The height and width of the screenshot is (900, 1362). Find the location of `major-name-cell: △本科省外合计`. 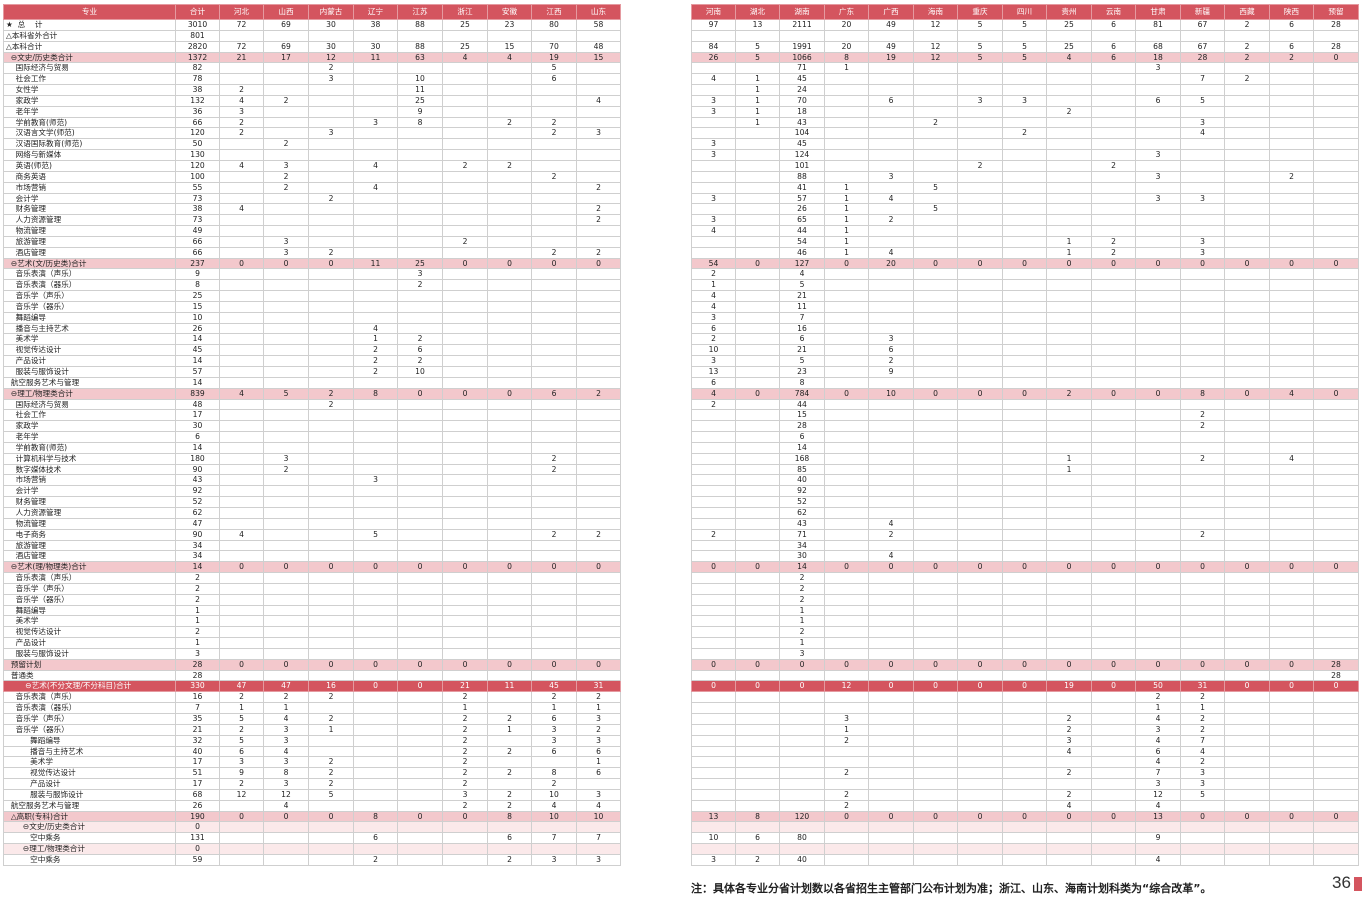

major-name-cell: △本科省外合计 is located at coordinates (89, 35).